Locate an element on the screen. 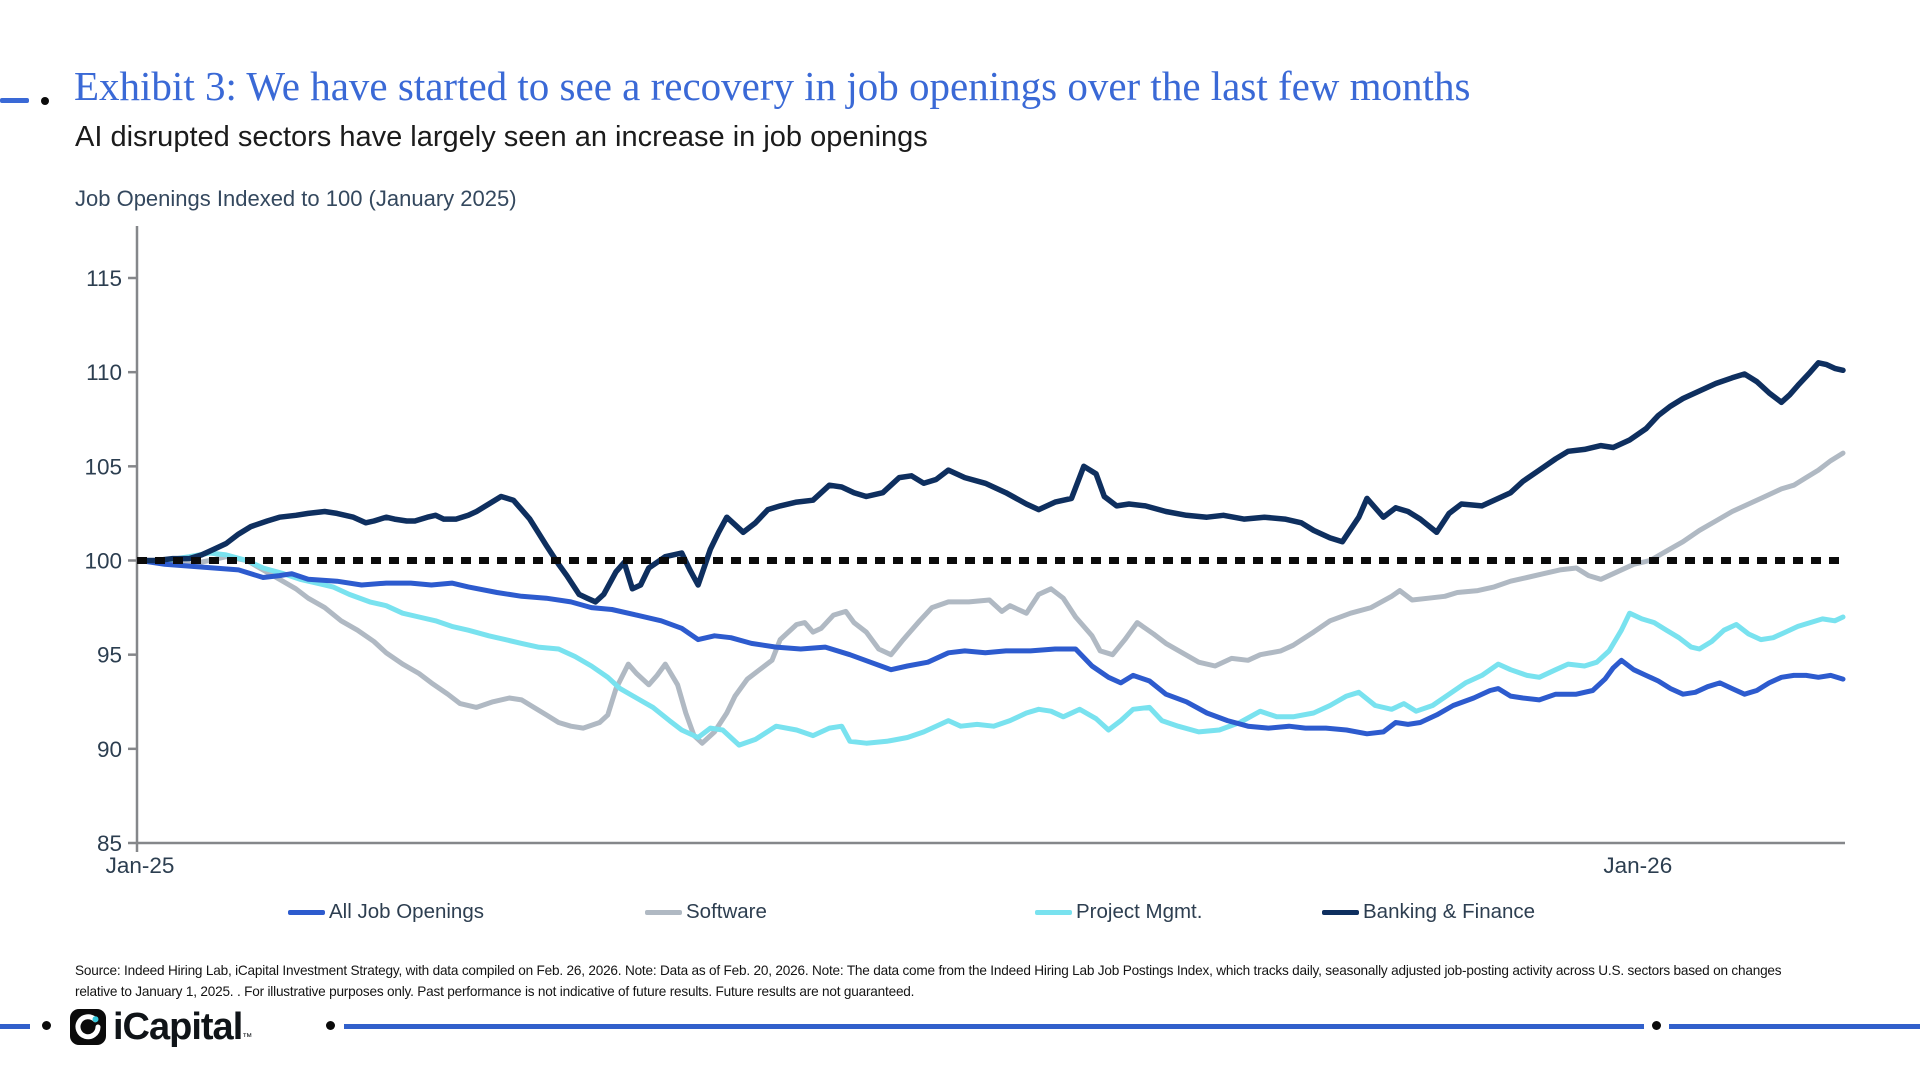 The width and height of the screenshot is (1920, 1080). y-tick-label: 115 is located at coordinates (104, 278).